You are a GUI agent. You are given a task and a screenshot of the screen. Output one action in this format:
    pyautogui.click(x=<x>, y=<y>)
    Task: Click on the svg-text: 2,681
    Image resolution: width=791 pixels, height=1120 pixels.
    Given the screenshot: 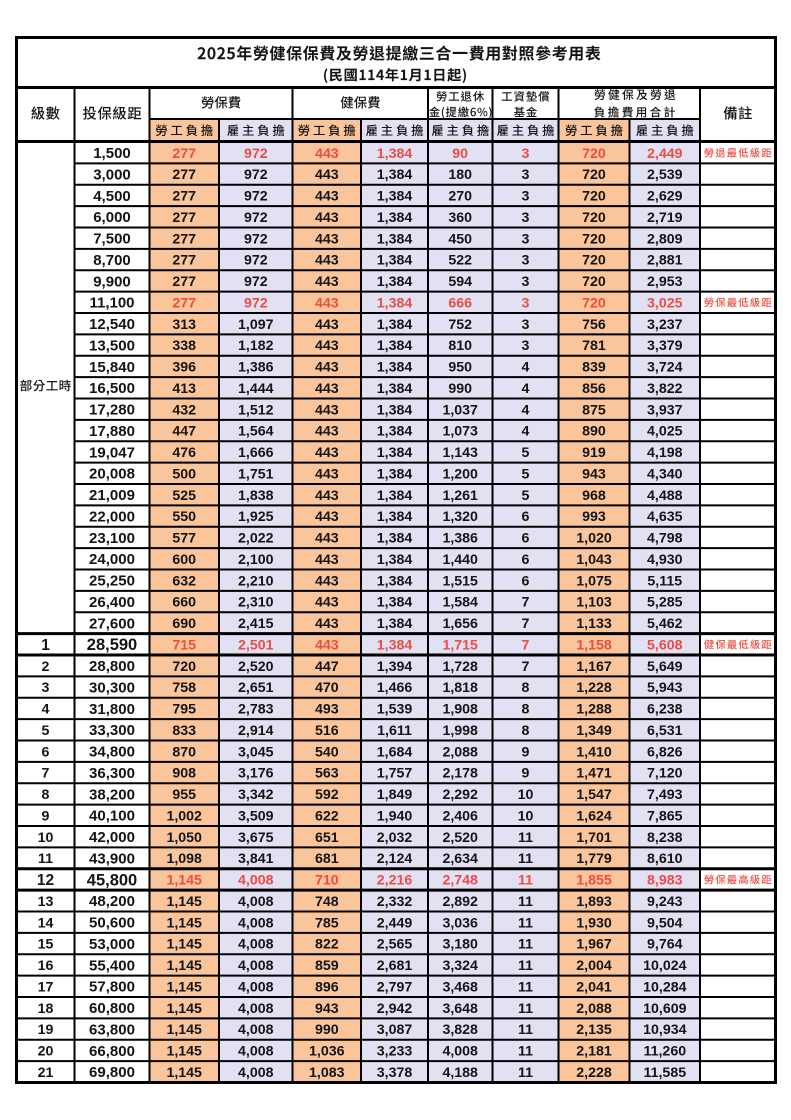 What is the action you would take?
    pyautogui.click(x=395, y=966)
    